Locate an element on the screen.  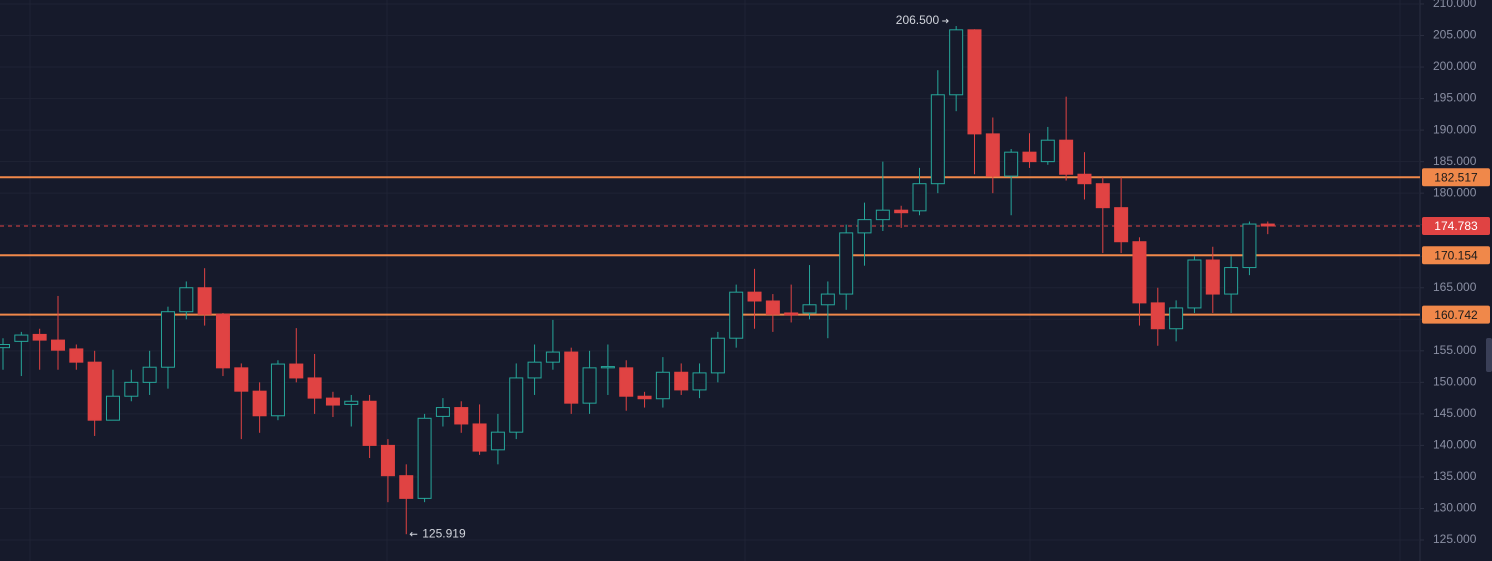
level-label: 160.742 is located at coordinates (1456, 315).